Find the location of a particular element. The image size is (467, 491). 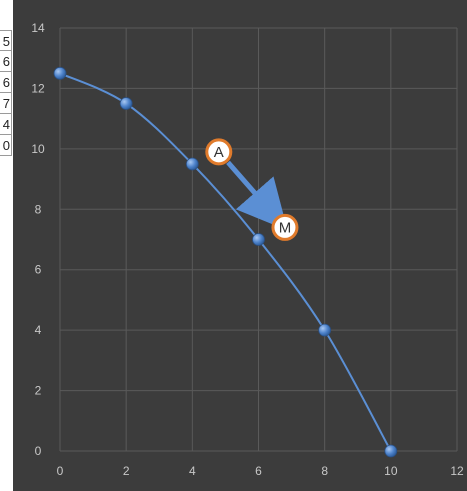

x-tick-label: 8 is located at coordinates (324, 471).